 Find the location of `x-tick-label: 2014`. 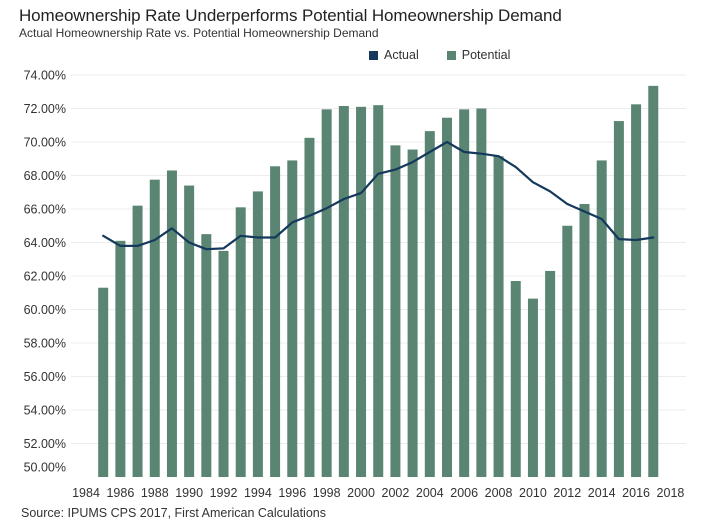

x-tick-label: 2014 is located at coordinates (602, 493).